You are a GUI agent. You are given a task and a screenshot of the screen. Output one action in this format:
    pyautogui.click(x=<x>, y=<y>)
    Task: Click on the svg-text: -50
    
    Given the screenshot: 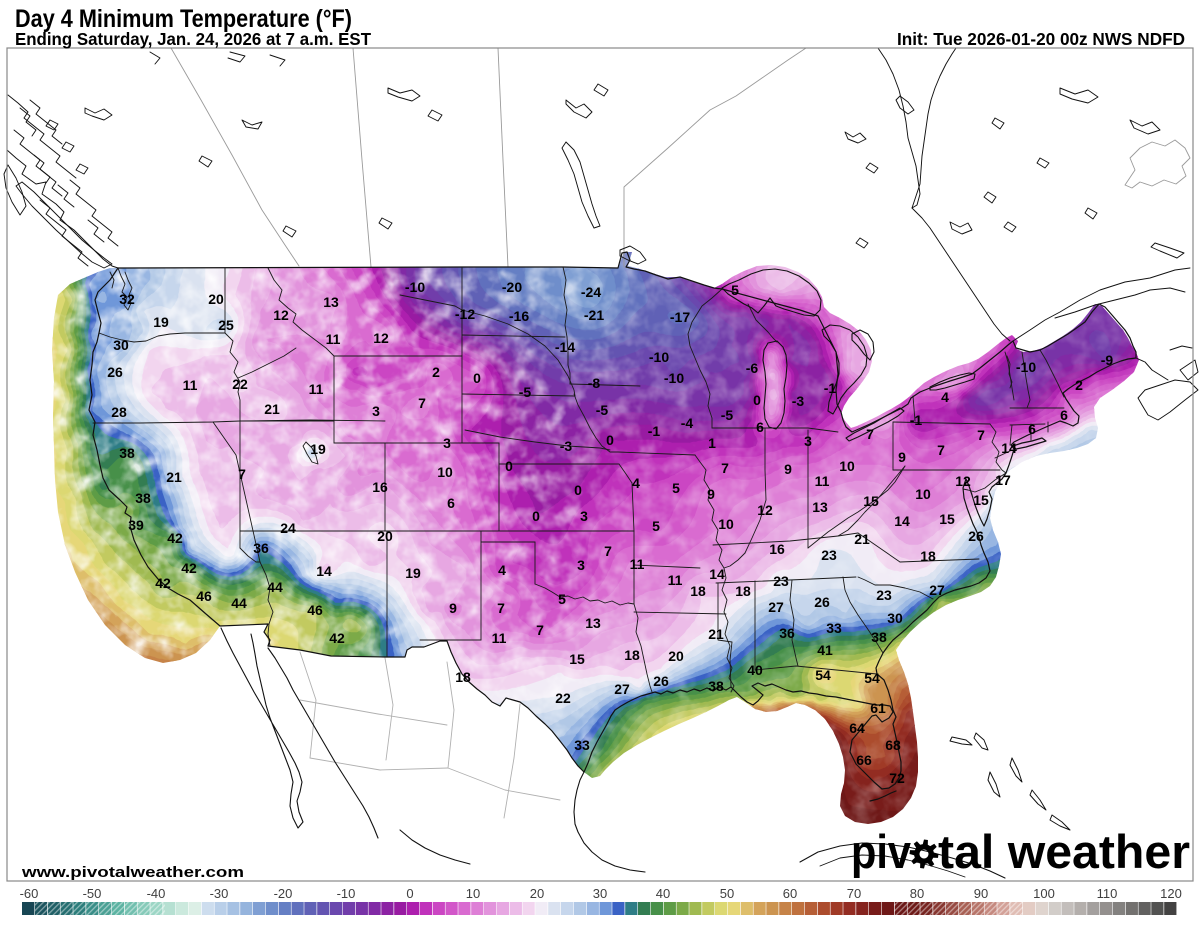 What is the action you would take?
    pyautogui.click(x=92, y=893)
    